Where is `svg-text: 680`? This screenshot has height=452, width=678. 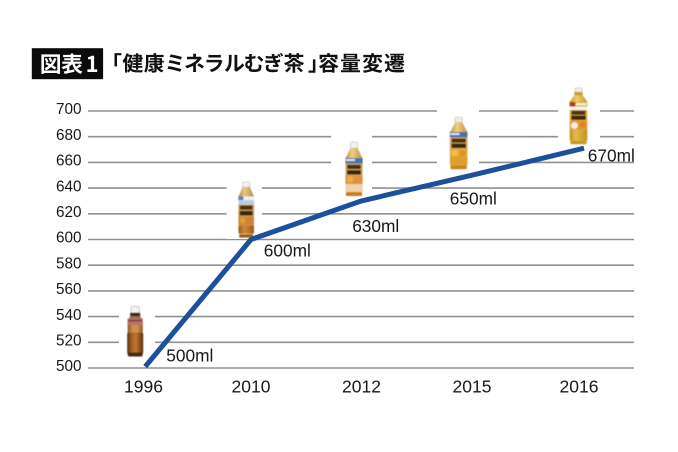 svg-text: 680 is located at coordinates (69, 135).